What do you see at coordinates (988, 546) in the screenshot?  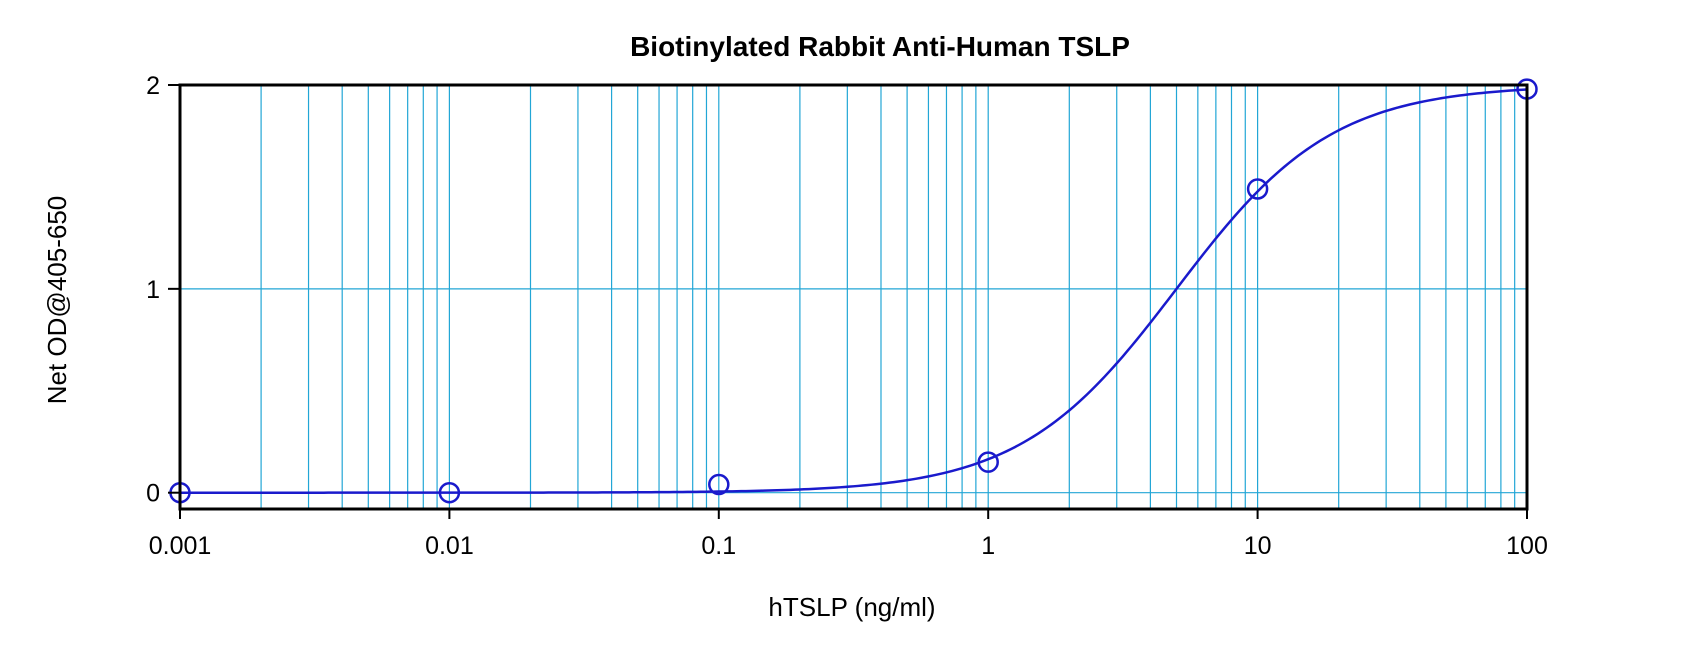 I see `x-tick-label: 1` at bounding box center [988, 546].